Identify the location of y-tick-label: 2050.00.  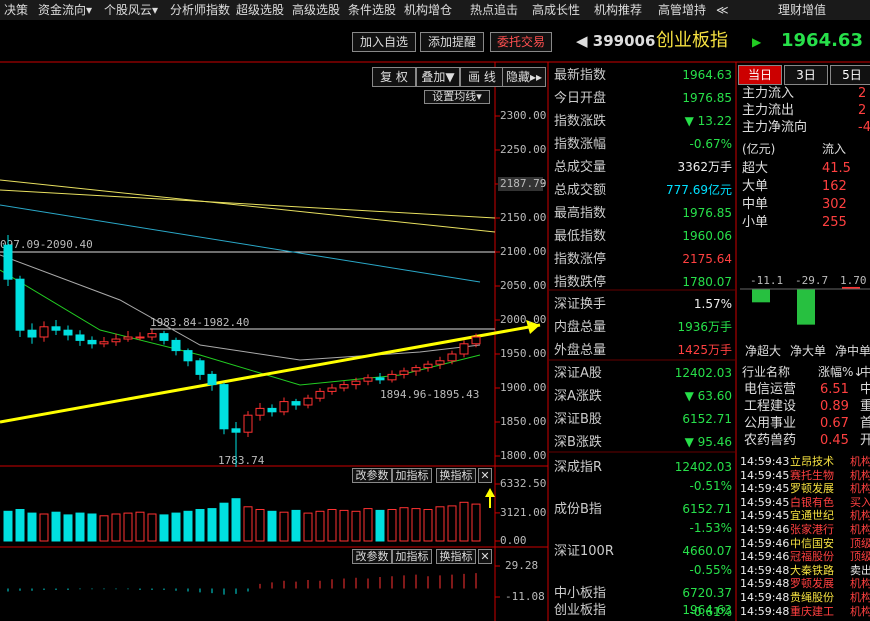
(523, 285).